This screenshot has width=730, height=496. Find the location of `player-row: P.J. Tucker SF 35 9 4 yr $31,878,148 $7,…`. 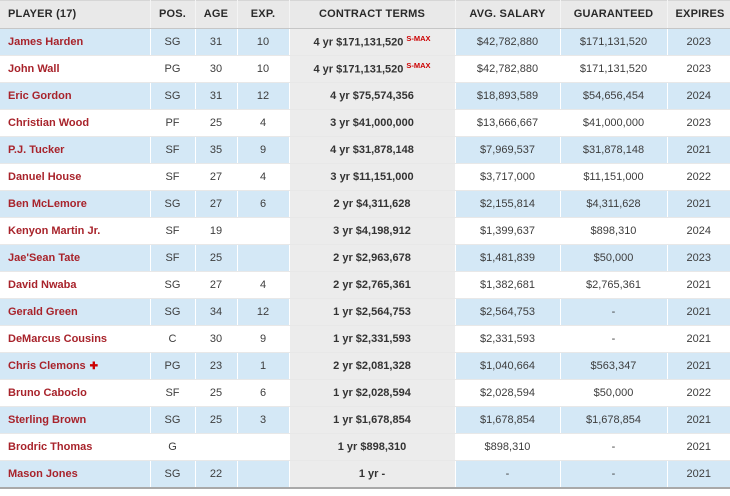

player-row: P.J. Tucker SF 35 9 4 yr $31,878,148 $7,… is located at coordinates (365, 150).